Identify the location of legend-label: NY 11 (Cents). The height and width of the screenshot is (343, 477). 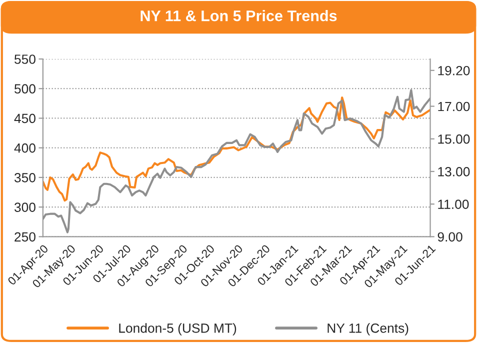
(368, 329).